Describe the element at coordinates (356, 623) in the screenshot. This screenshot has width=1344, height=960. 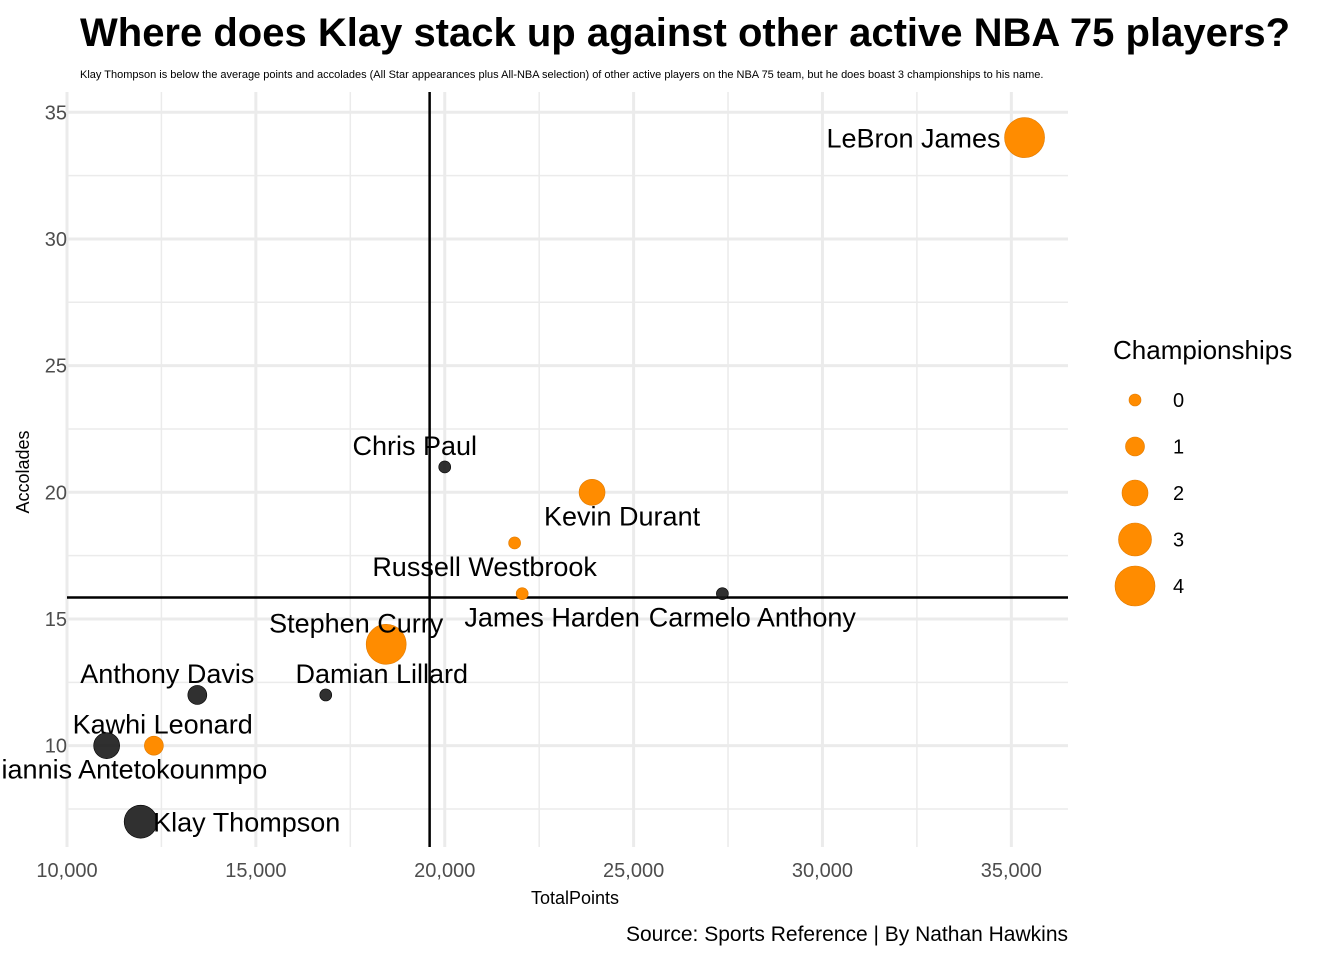
I see `point-label: Stephen Curry` at that location.